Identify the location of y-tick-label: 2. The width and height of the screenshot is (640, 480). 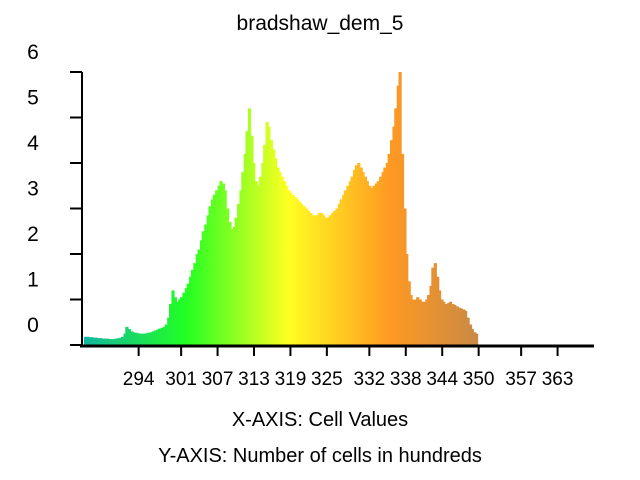
(33, 234).